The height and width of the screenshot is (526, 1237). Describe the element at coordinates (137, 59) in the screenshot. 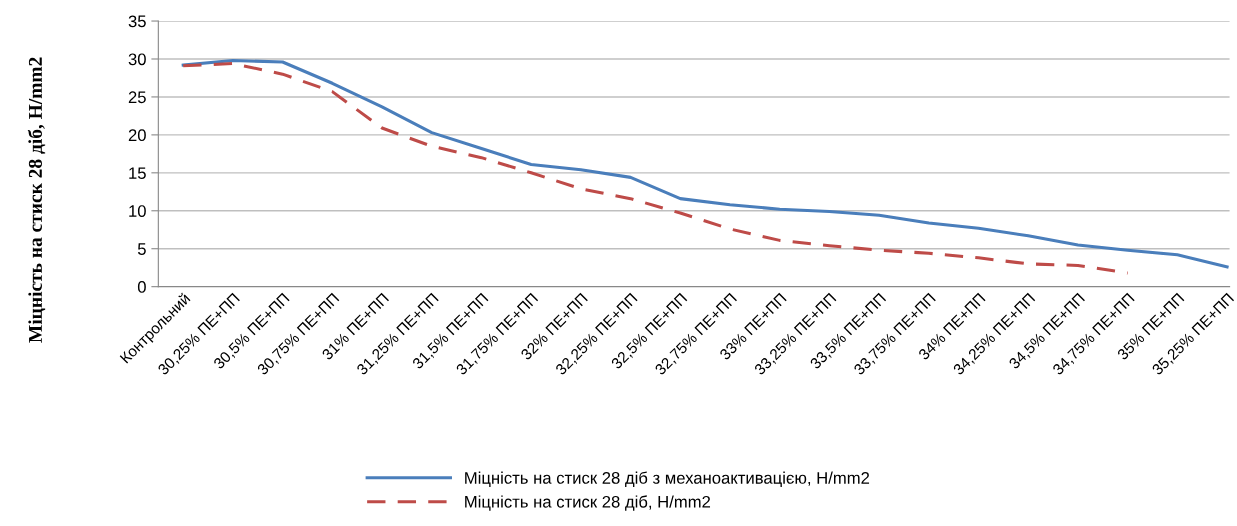

I see `y-tick-label: 30` at that location.